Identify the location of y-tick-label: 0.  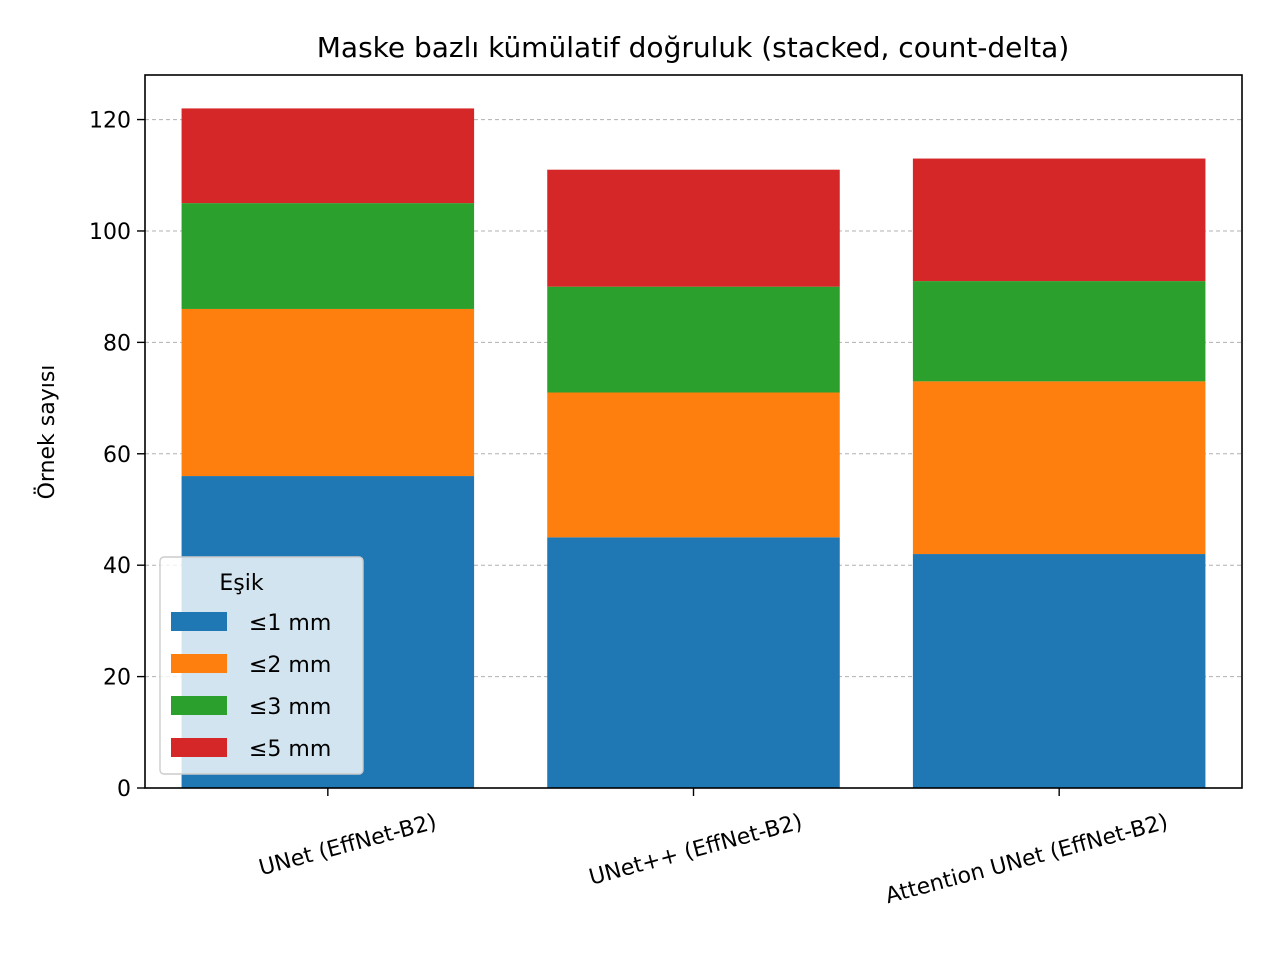
(124, 789).